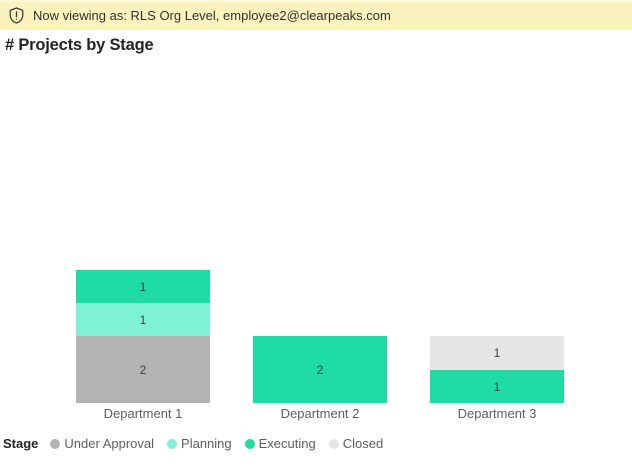 The width and height of the screenshot is (632, 468). What do you see at coordinates (249, 443) in the screenshot?
I see `legend-dot-executing` at bounding box center [249, 443].